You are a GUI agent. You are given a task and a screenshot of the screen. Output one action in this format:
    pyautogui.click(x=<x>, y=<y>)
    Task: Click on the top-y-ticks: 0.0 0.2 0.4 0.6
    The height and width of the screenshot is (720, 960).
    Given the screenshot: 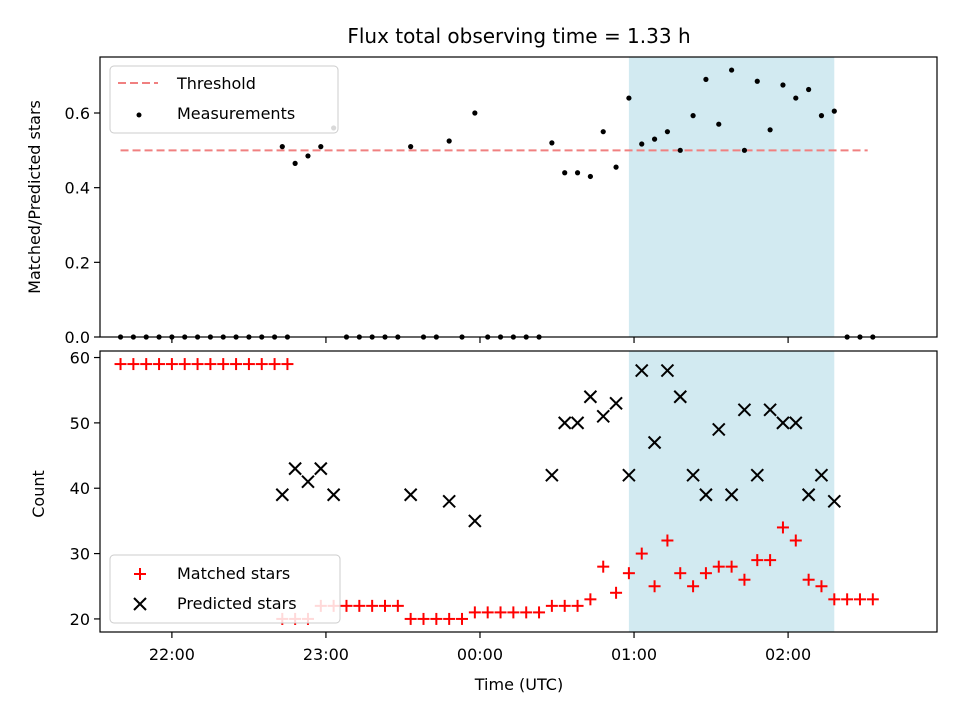 What is the action you would take?
    pyautogui.click(x=82, y=225)
    